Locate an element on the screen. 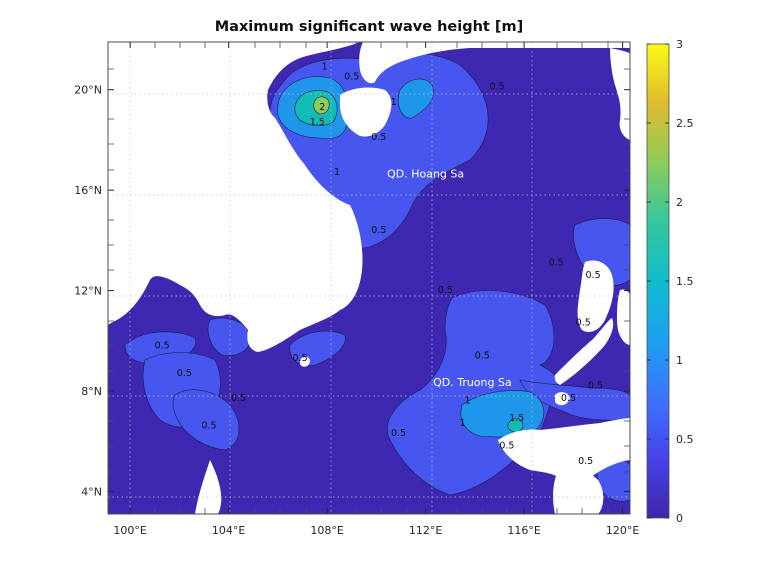 The image size is (778, 583). y-tick-label: 4°N is located at coordinates (91, 491).